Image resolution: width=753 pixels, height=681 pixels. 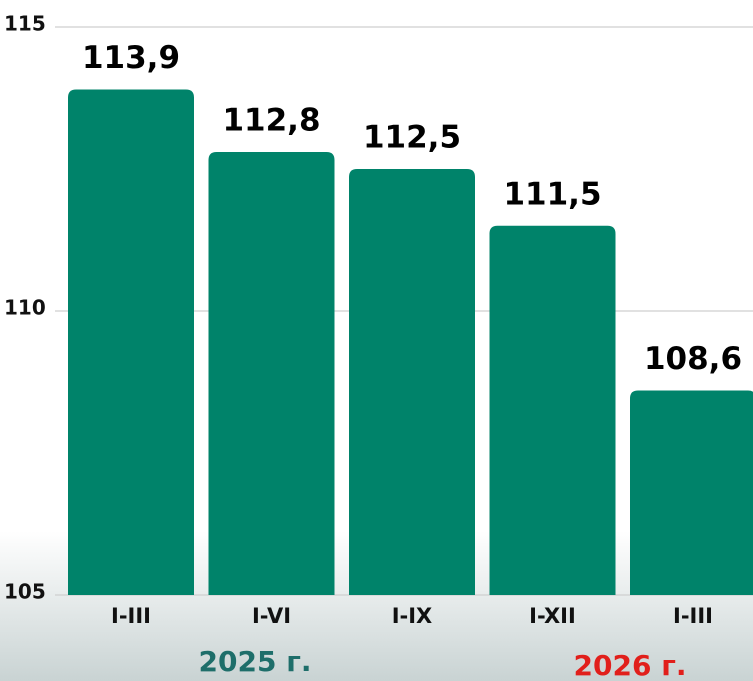 I want to click on y-tick-label: 105, so click(x=25, y=592).